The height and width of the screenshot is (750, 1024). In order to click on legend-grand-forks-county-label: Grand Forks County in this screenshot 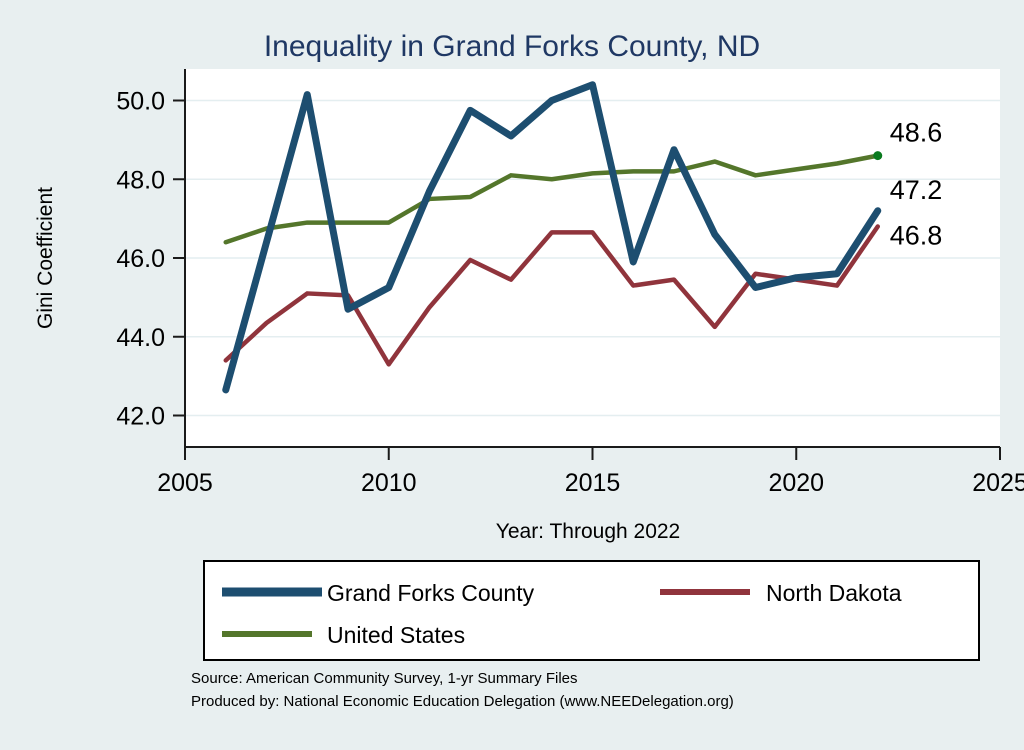, I will do `click(431, 593)`.